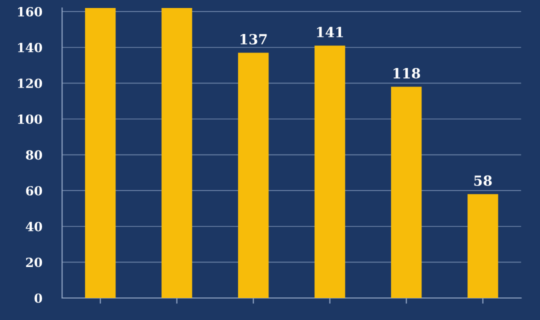 This screenshot has height=320, width=540. What do you see at coordinates (34, 191) in the screenshot?
I see `y-tick-label: 60` at bounding box center [34, 191].